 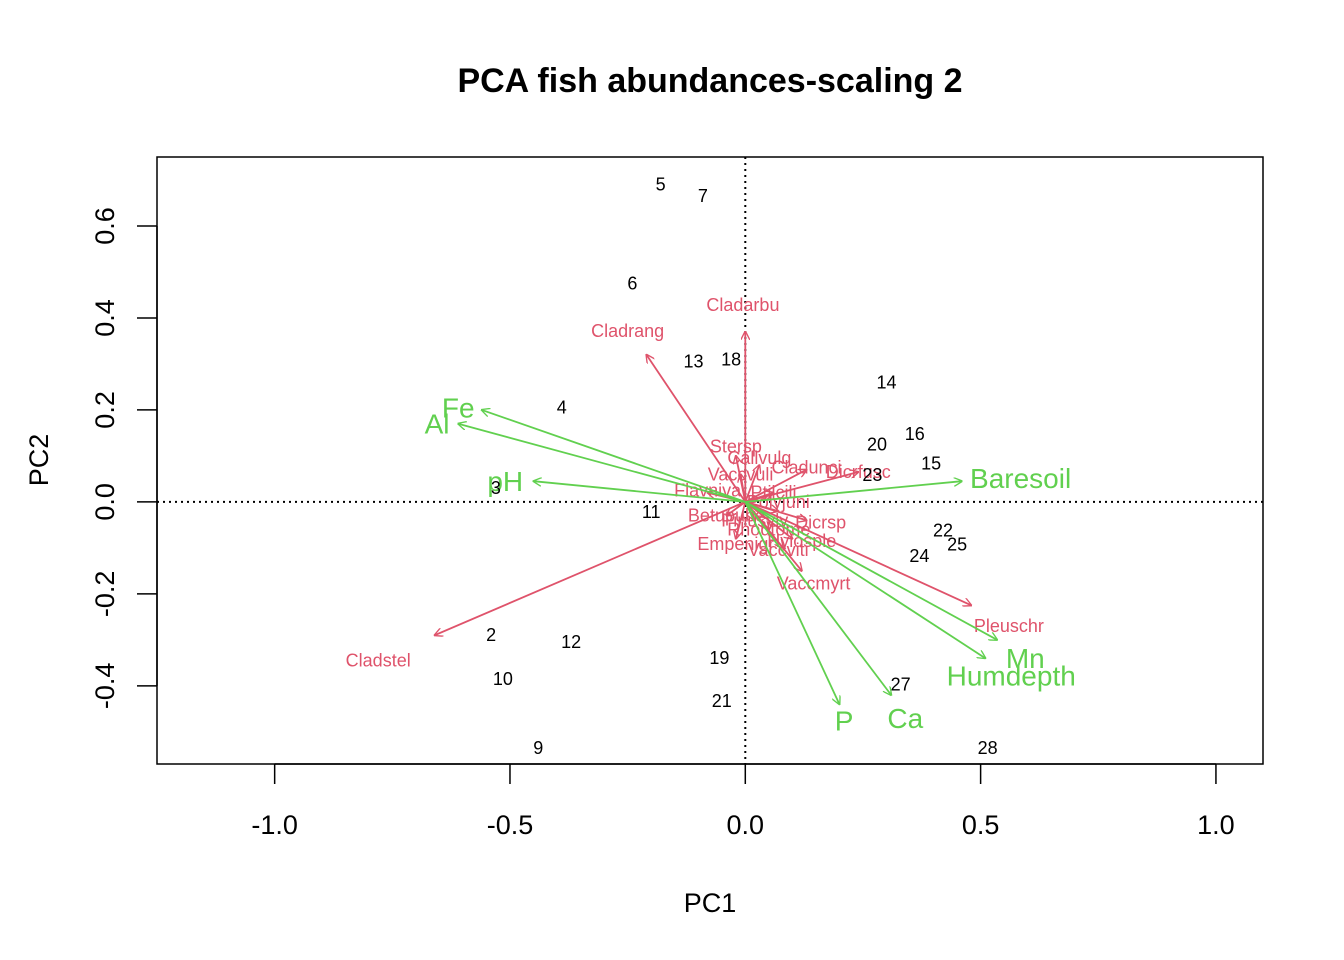 I want to click on site-label: 18, so click(x=731, y=359).